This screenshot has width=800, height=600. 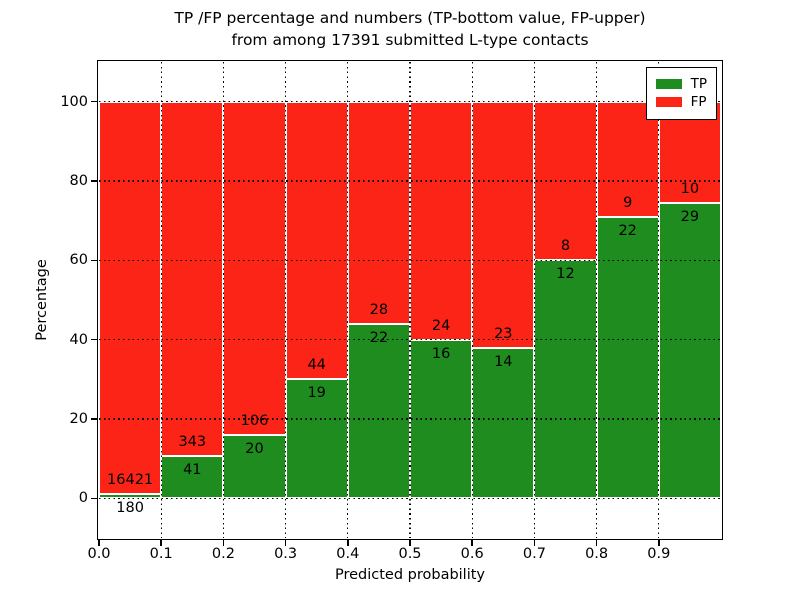 I want to click on x-tick-label: 0.1, so click(x=161, y=554).